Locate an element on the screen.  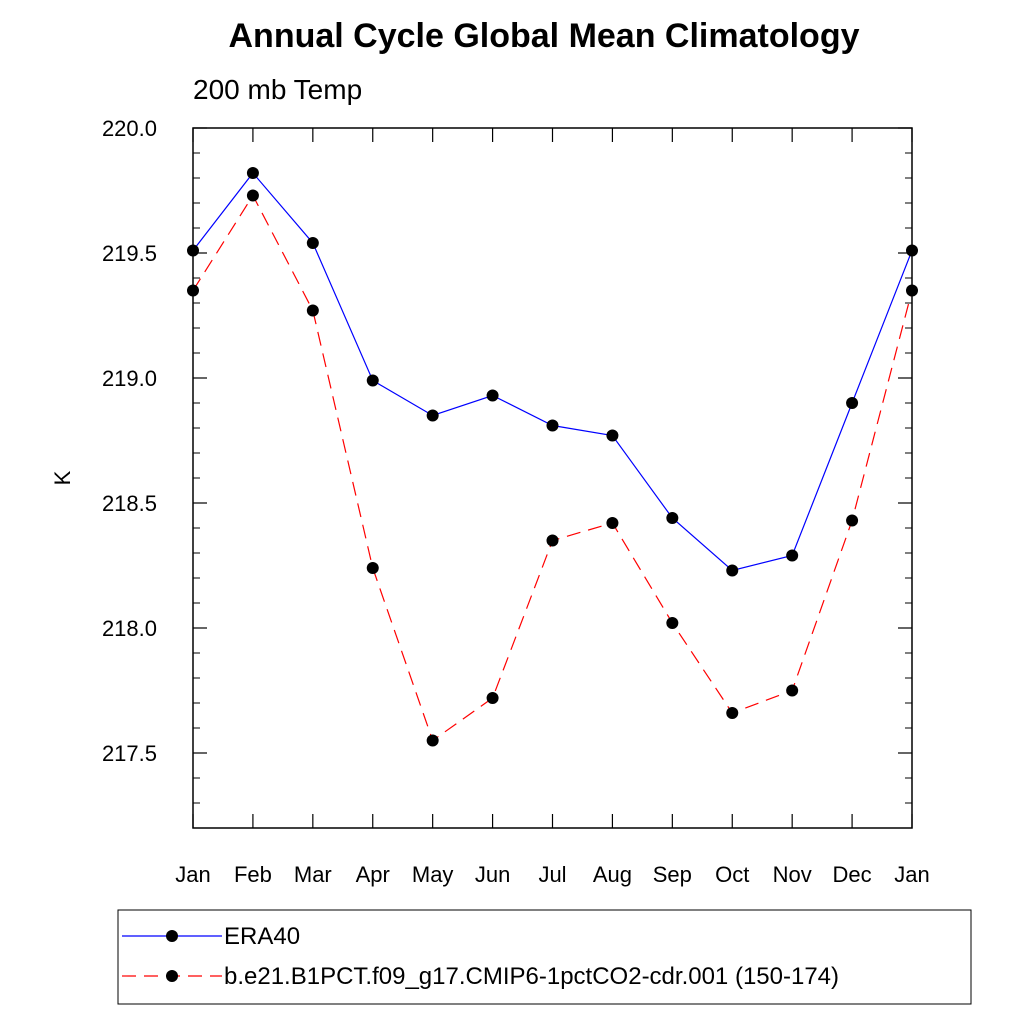
x-tick-label: Jun is located at coordinates (492, 874).